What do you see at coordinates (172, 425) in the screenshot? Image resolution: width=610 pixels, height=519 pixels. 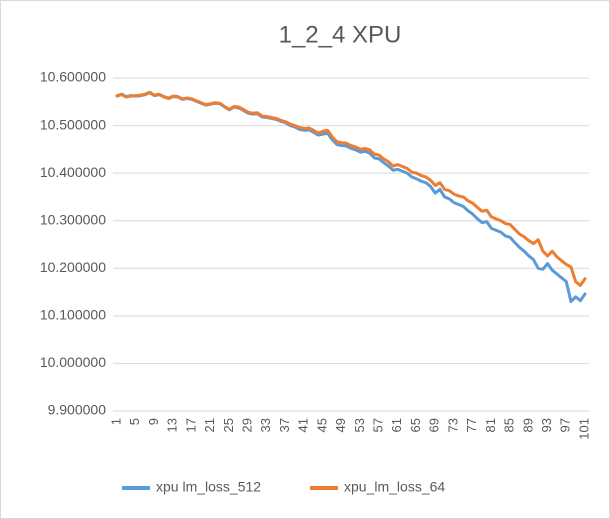 I see `x-tick-label: 13` at bounding box center [172, 425].